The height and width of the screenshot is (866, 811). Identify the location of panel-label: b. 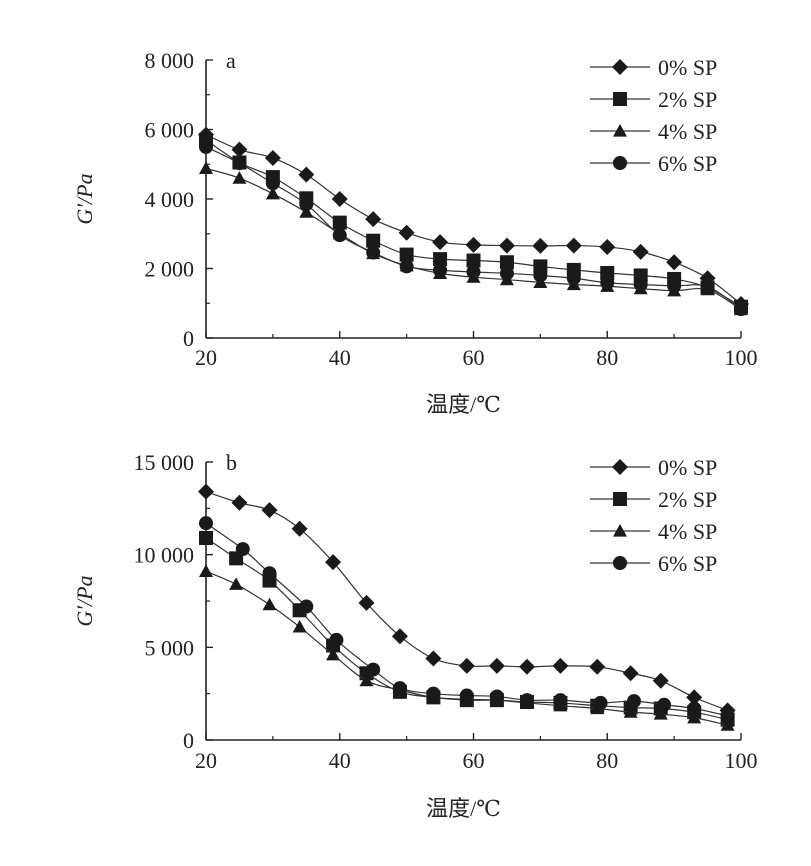
(231, 462).